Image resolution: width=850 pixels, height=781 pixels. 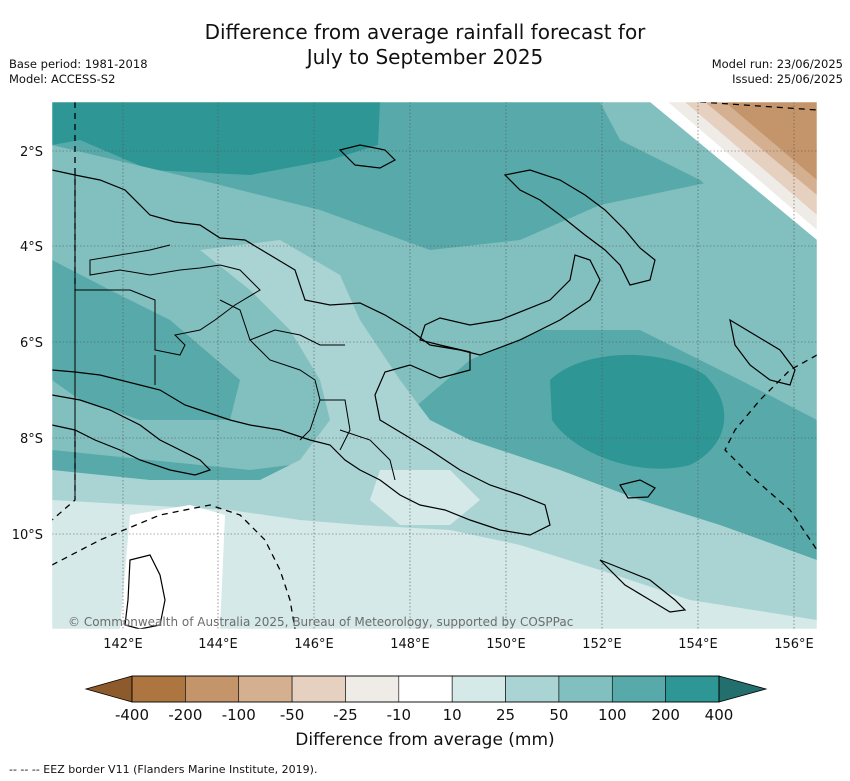 I want to click on colorbar-tick-label: -100, so click(x=239, y=715).